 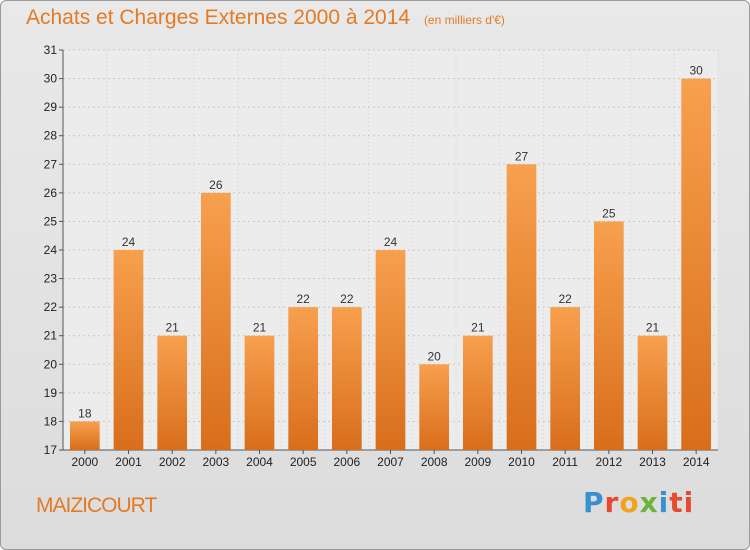 I want to click on x-tick-label: 2014, so click(x=696, y=462).